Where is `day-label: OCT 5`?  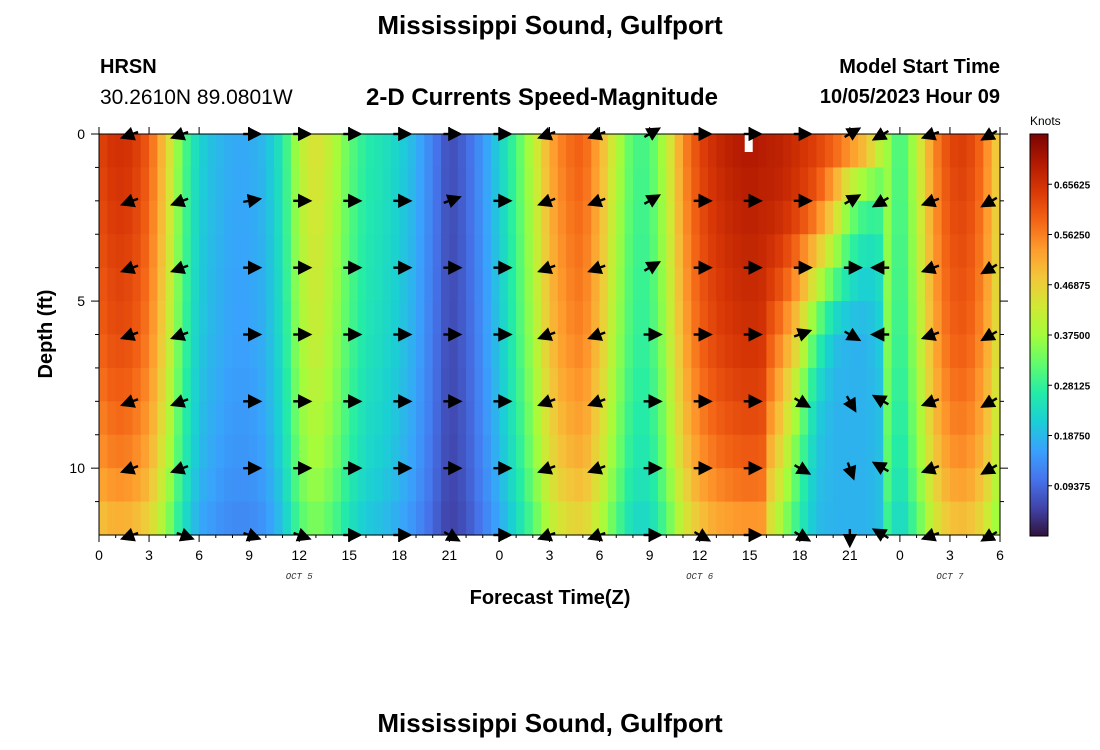 day-label: OCT 5 is located at coordinates (300, 577).